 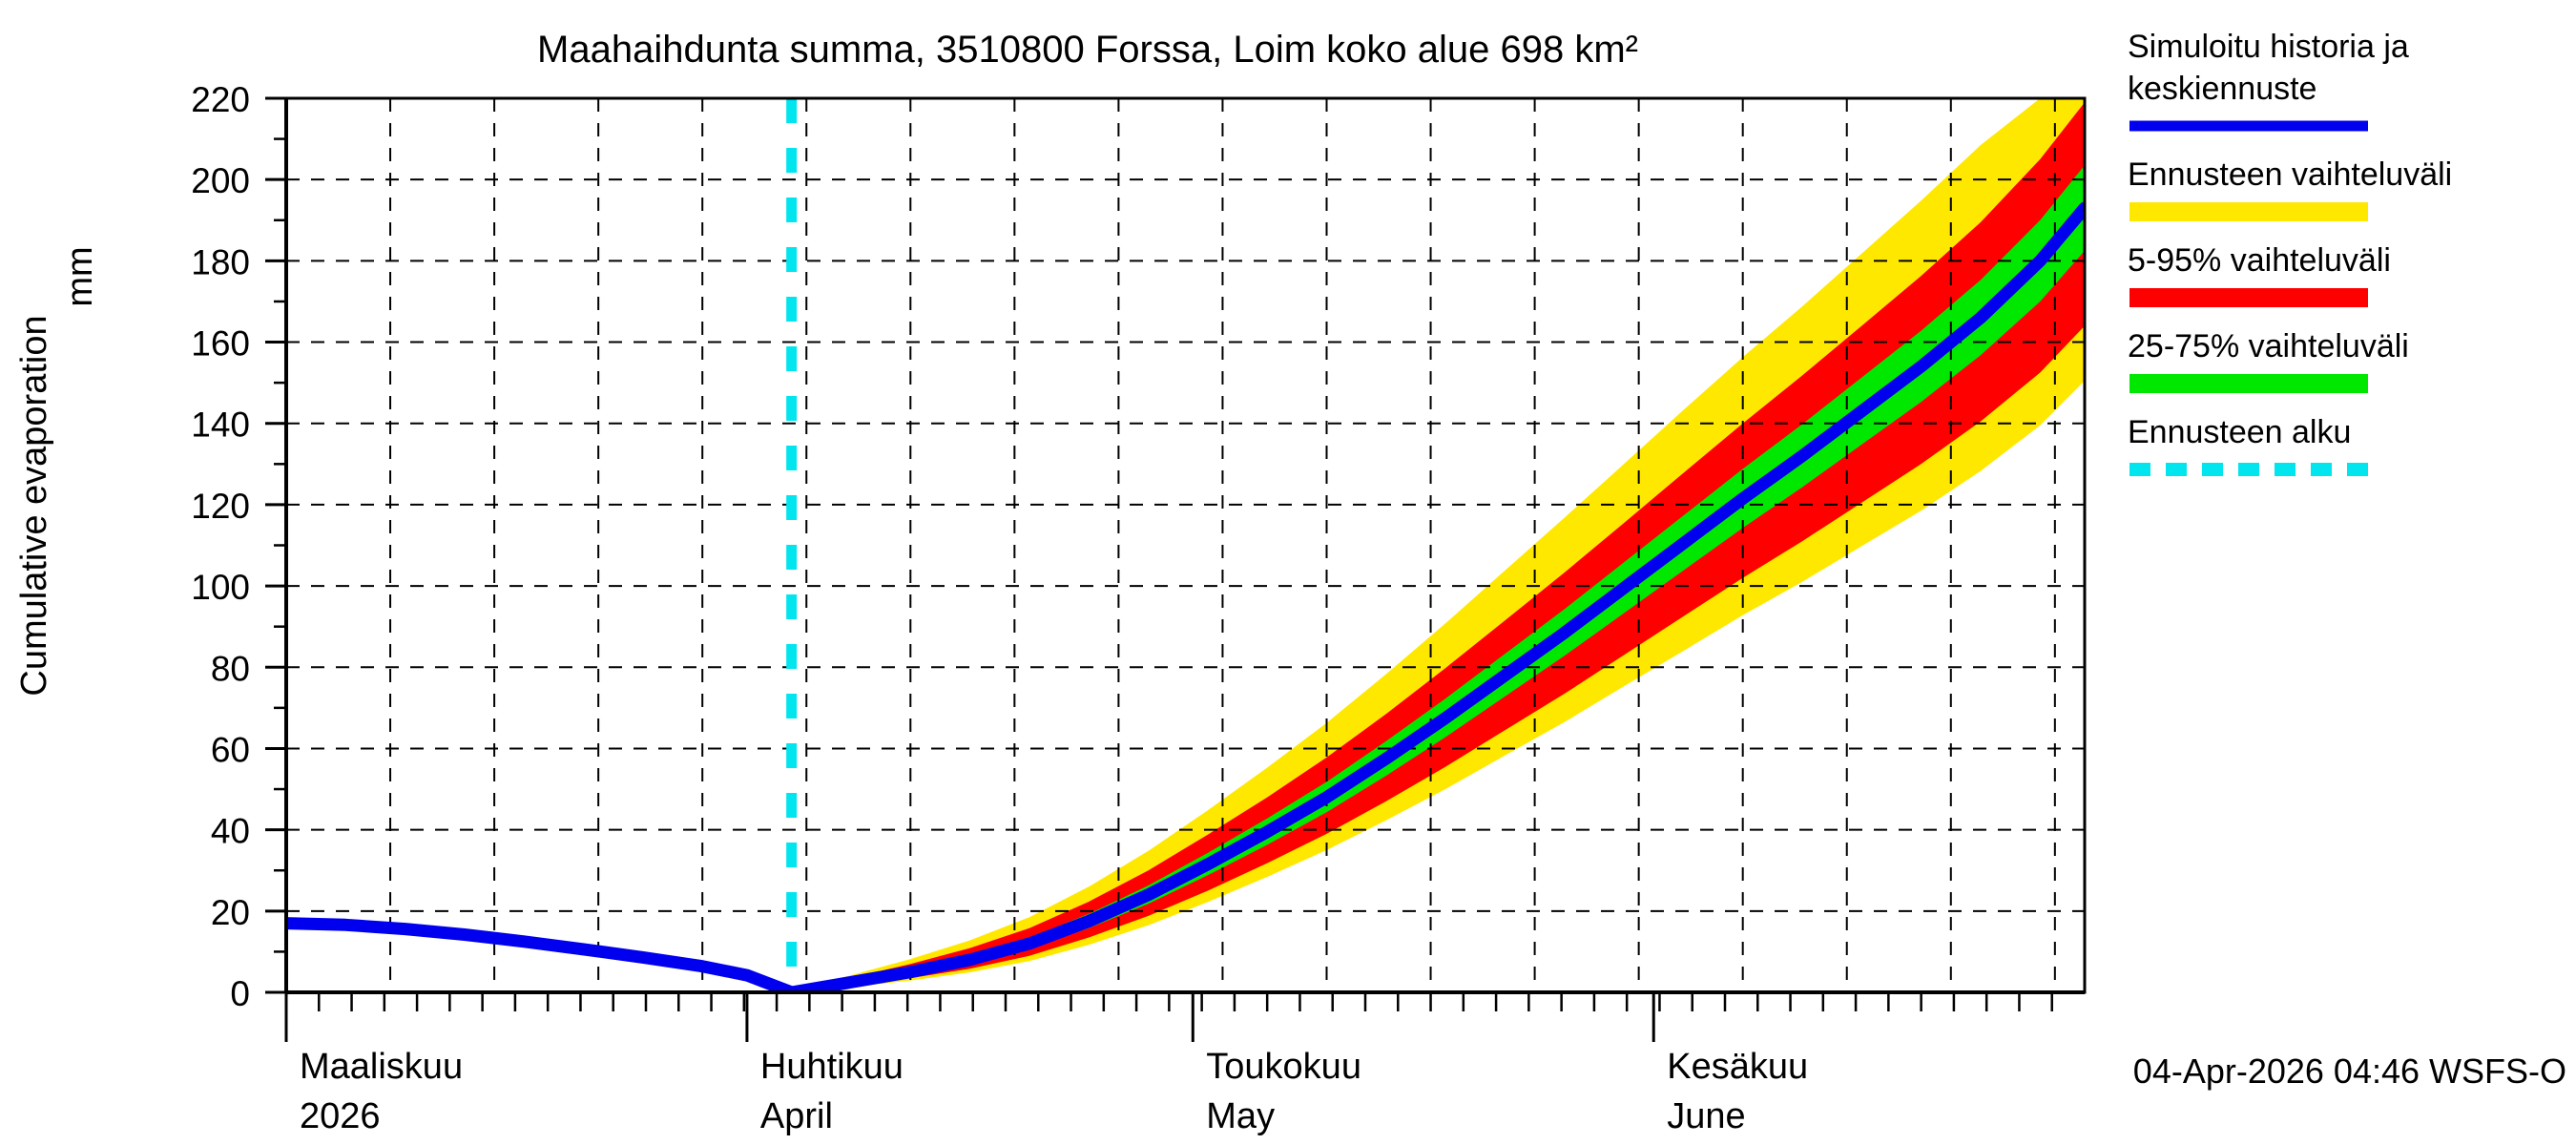 I want to click on y-axis-unit: mm, so click(x=80, y=276).